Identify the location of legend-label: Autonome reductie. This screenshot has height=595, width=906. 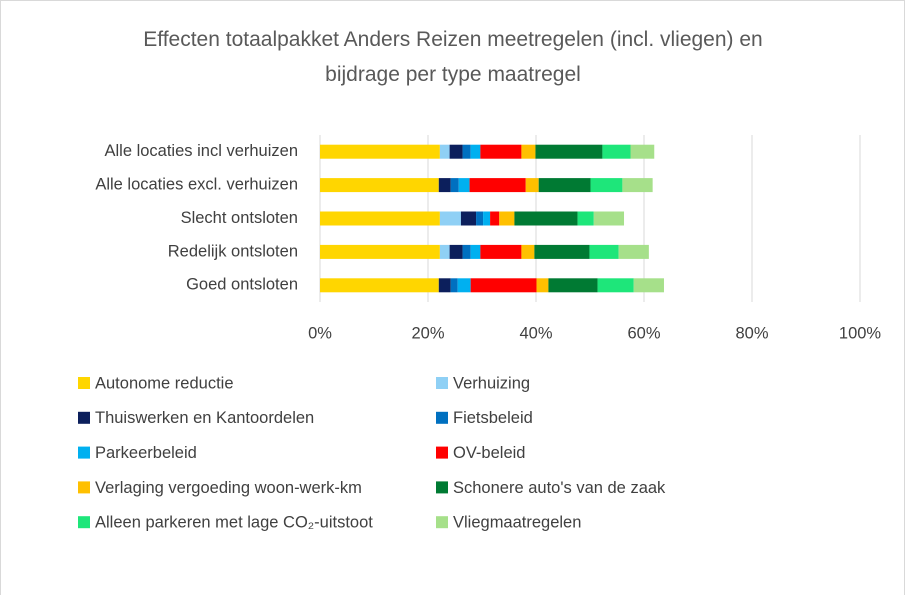
(164, 383).